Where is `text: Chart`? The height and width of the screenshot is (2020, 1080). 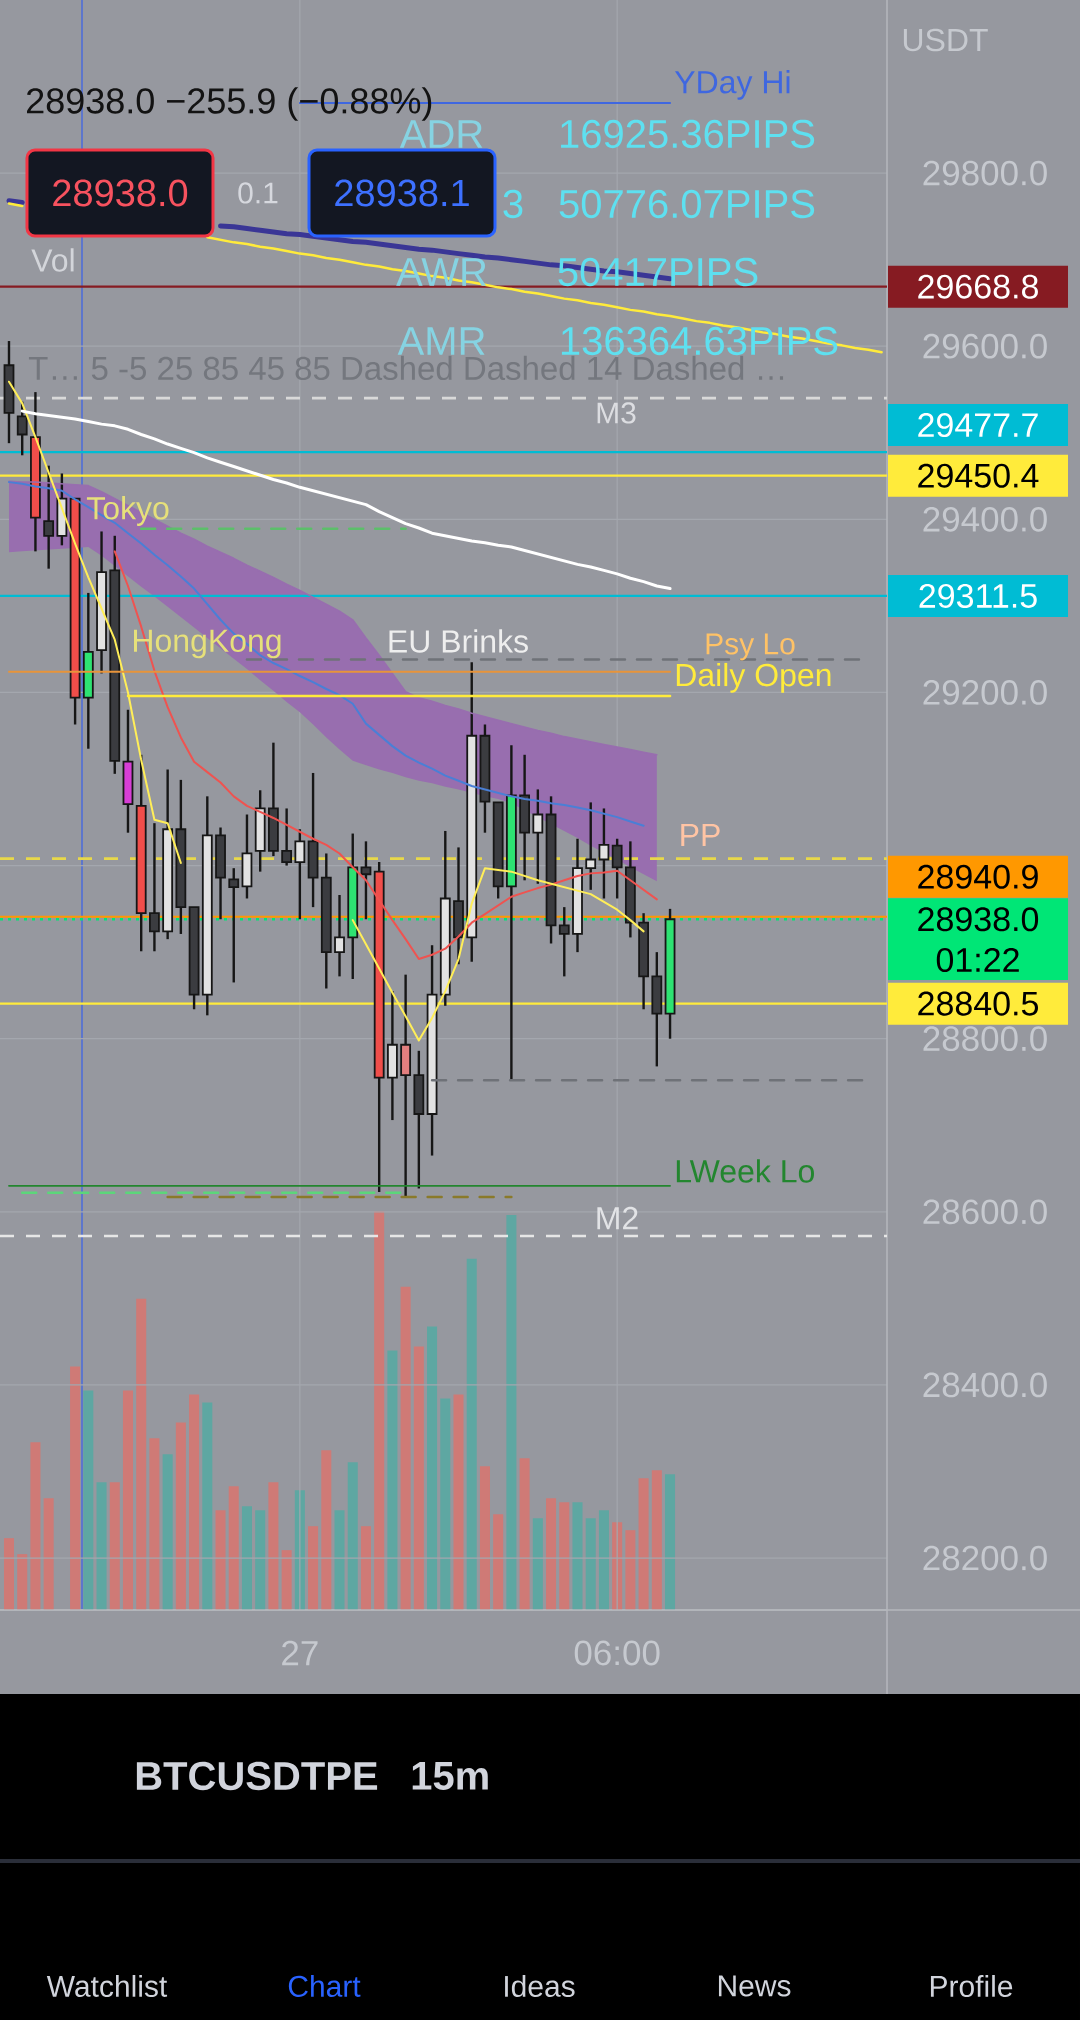 text: Chart is located at coordinates (324, 1986).